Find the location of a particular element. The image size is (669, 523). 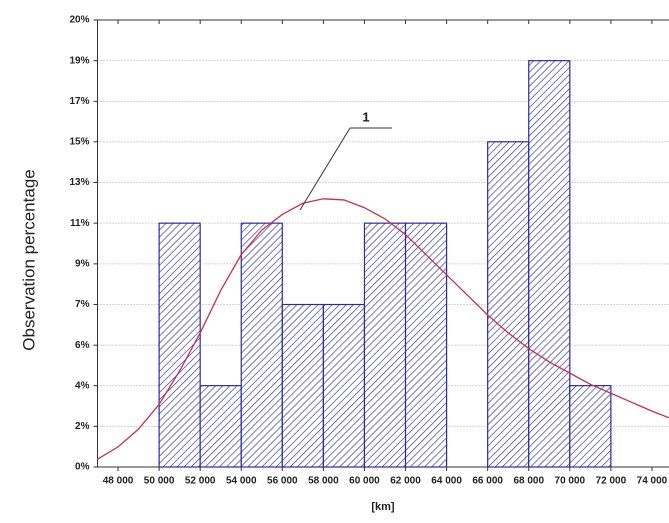

y-tick-label: 11% is located at coordinates (80, 223).